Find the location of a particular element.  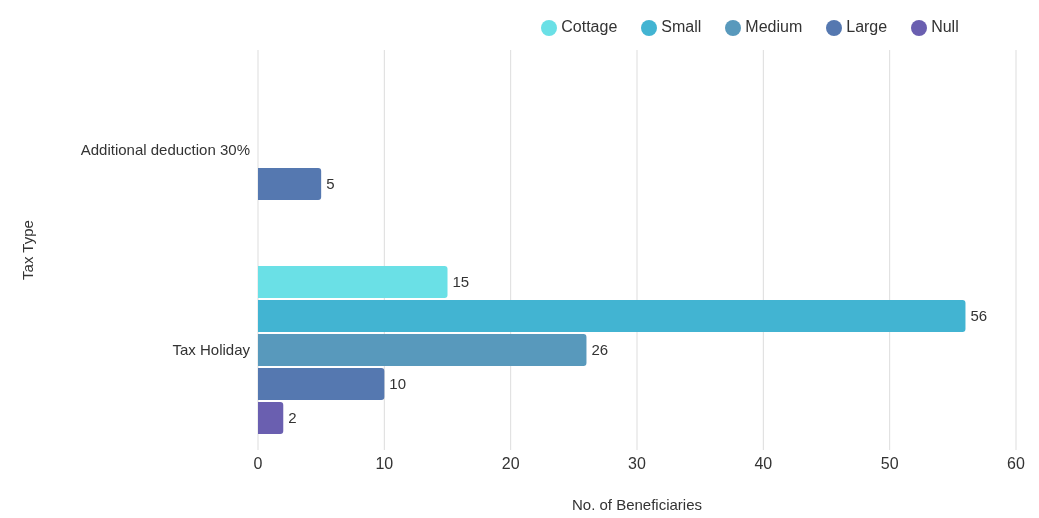

data-label: 15 is located at coordinates (461, 282).